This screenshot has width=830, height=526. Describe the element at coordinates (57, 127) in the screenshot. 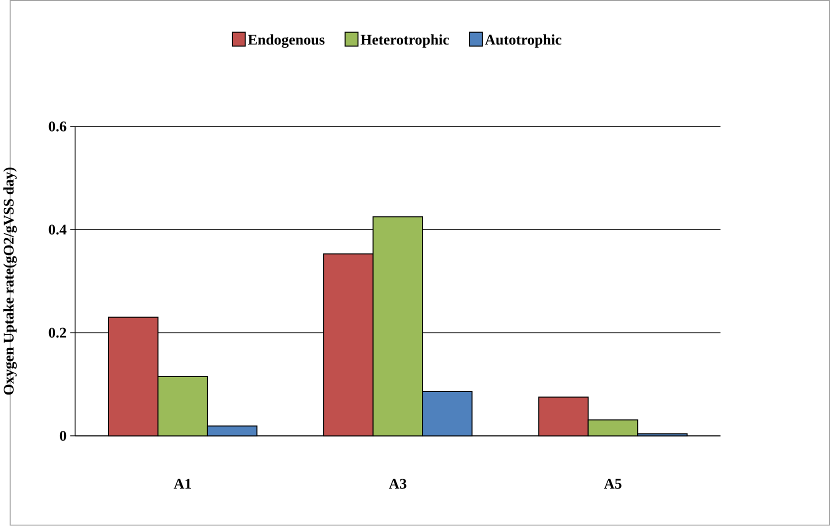

I see `y-tick-label: 0.6` at that location.